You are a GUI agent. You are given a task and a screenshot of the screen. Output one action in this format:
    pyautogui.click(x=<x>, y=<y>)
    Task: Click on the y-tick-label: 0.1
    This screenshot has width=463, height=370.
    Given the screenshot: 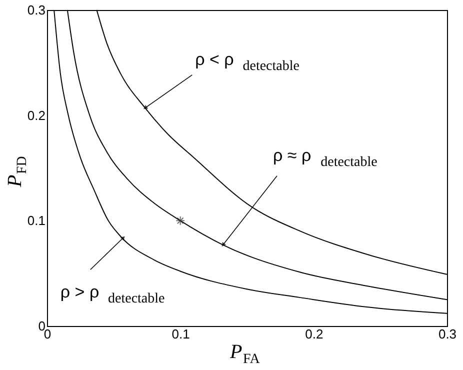 What is the action you would take?
    pyautogui.click(x=36, y=220)
    